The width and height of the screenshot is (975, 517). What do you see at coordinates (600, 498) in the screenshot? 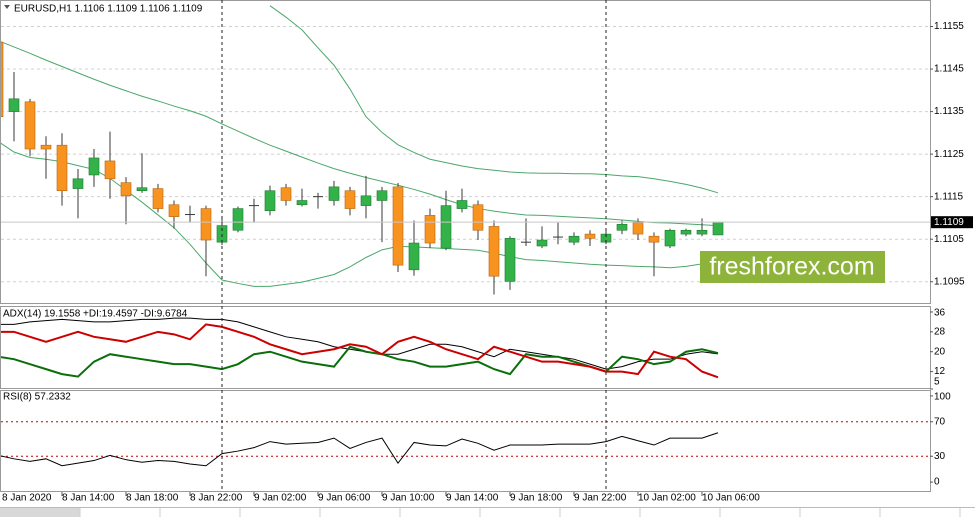
I see `x-tick-label: 9 Jan 22:00` at bounding box center [600, 498].